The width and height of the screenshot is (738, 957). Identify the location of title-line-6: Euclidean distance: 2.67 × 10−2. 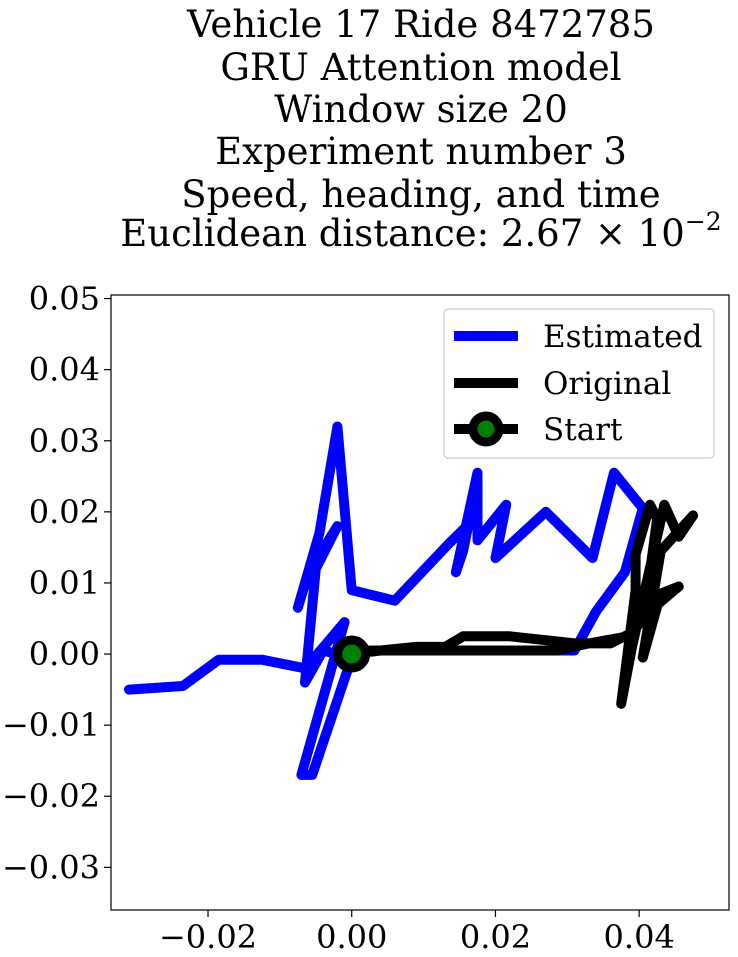
(420, 231).